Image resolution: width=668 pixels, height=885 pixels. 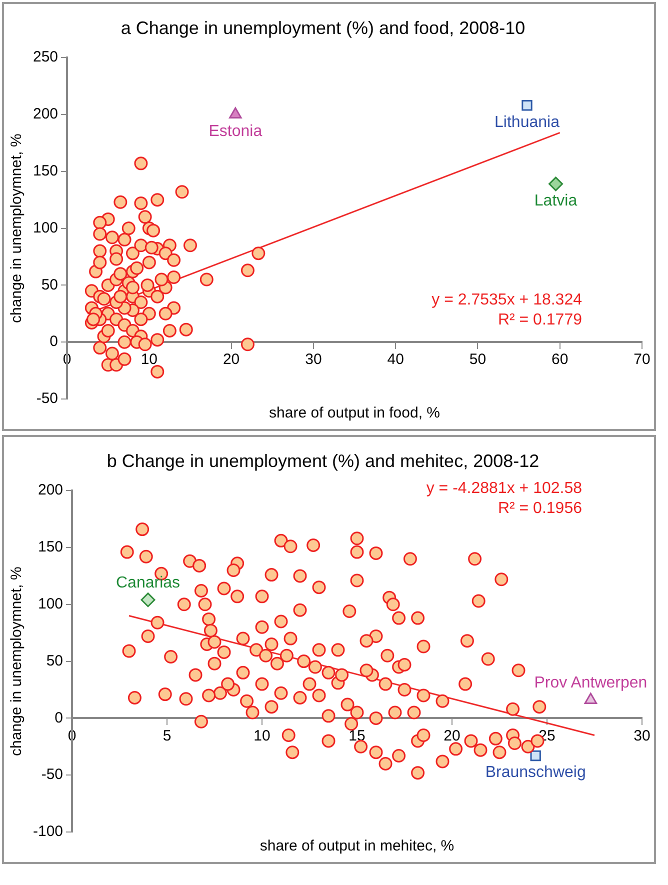 What do you see at coordinates (148, 583) in the screenshot?
I see `series-label: Canarias` at bounding box center [148, 583].